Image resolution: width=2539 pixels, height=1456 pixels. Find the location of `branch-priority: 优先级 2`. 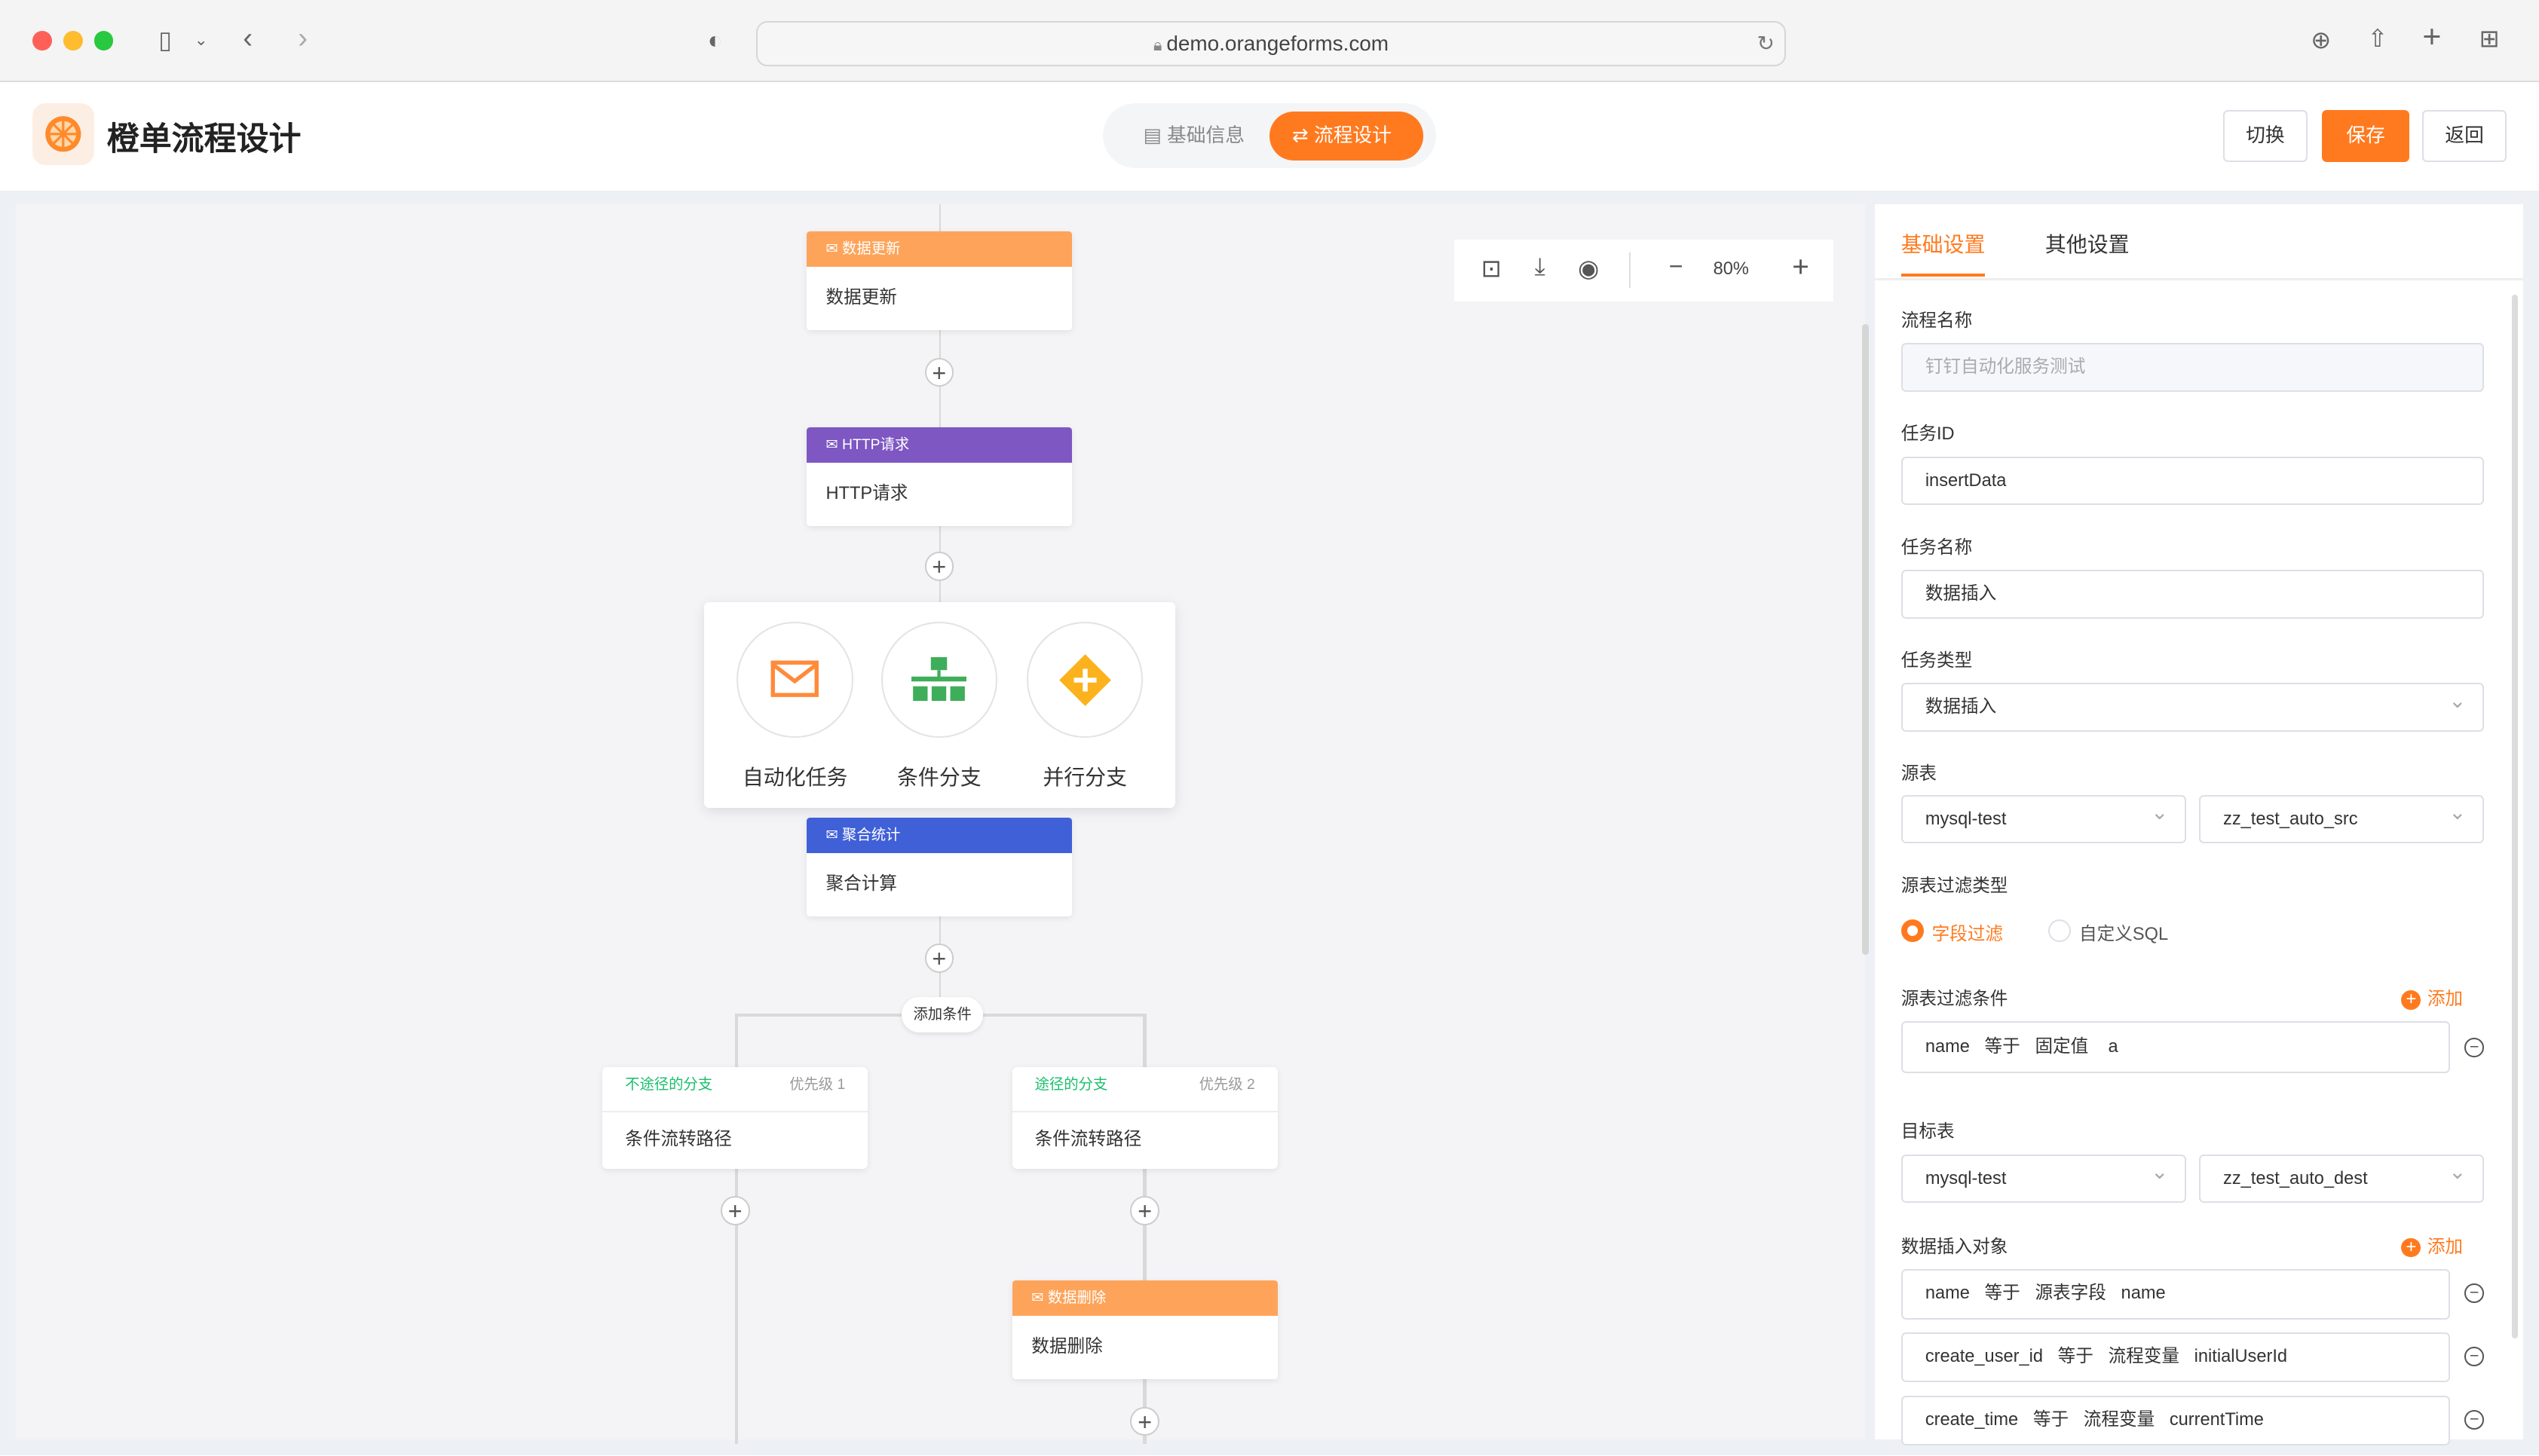

branch-priority: 优先级 2 is located at coordinates (1227, 1084).